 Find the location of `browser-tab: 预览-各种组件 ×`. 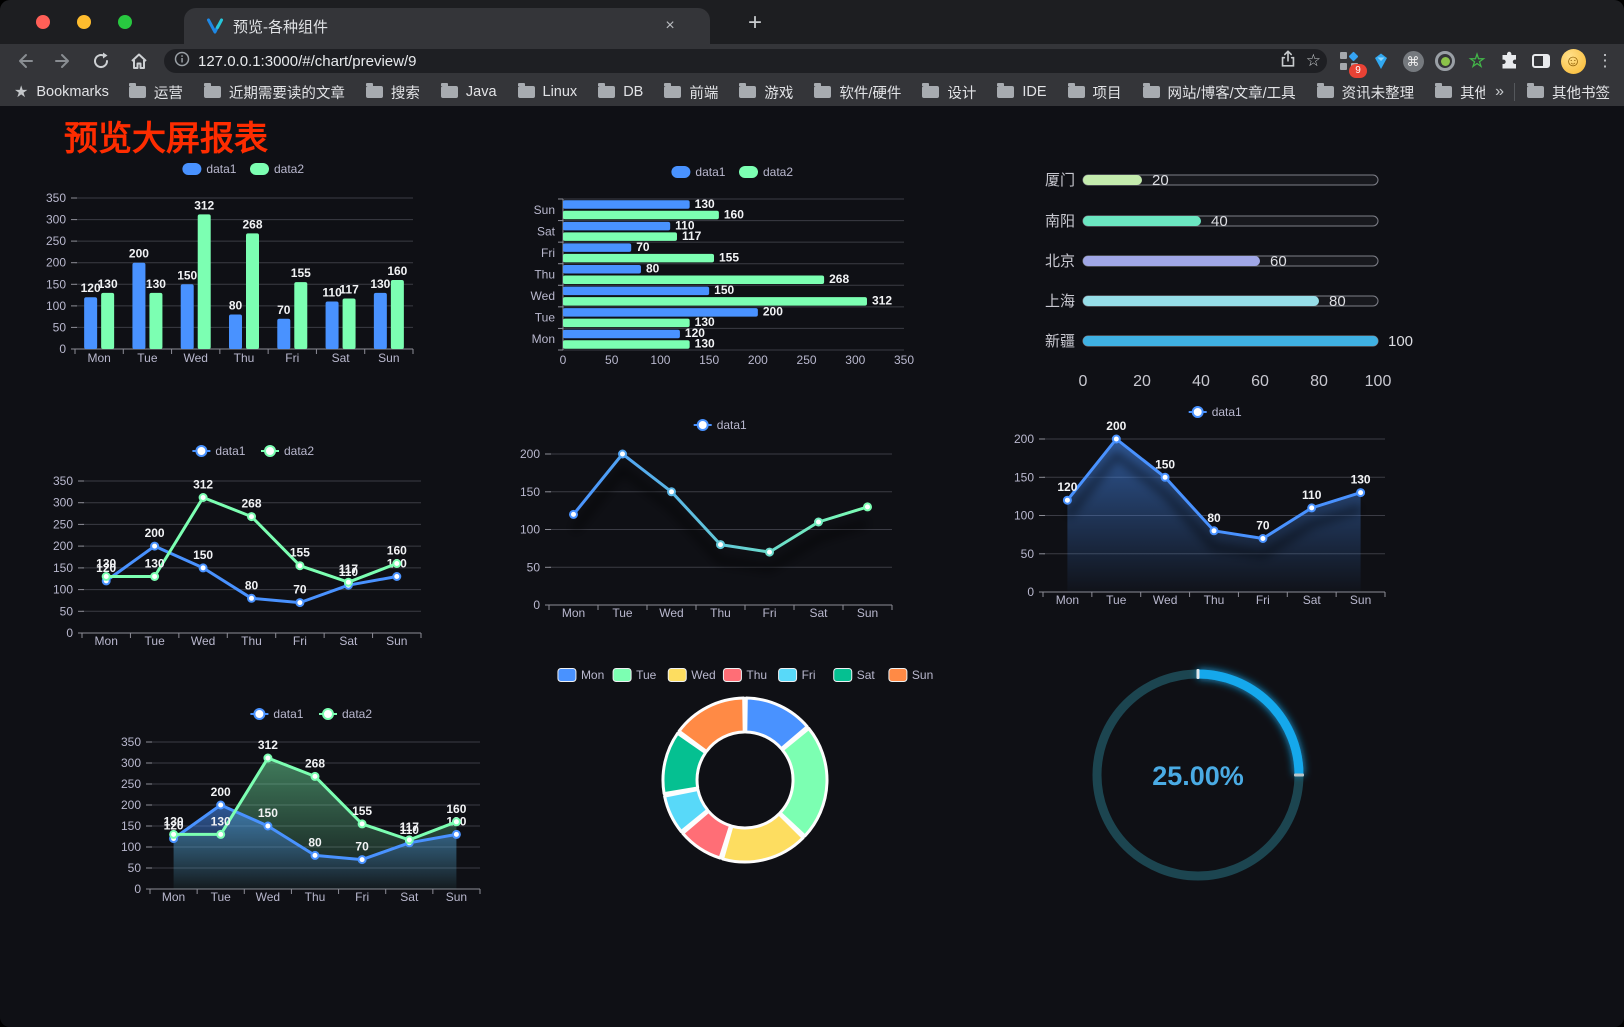

browser-tab: 预览-各种组件 × is located at coordinates (447, 26).